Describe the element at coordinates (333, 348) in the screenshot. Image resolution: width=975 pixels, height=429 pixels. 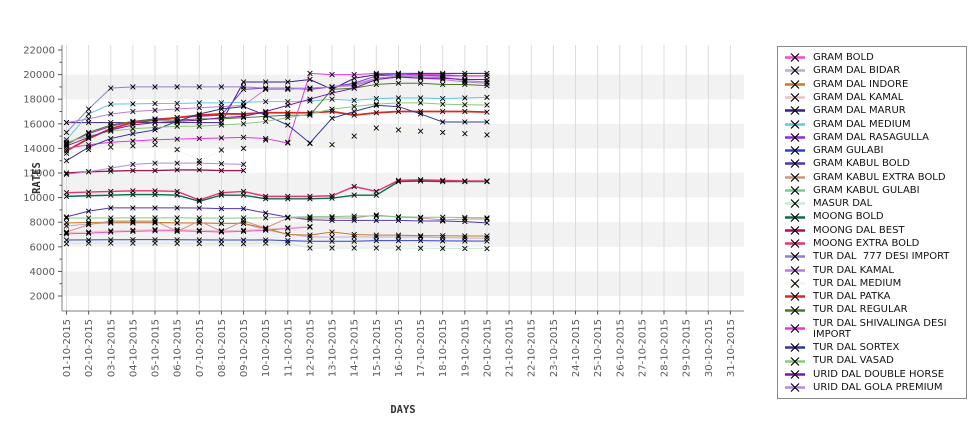
I see `x-axis-tick-label: 13-10-2015` at that location.